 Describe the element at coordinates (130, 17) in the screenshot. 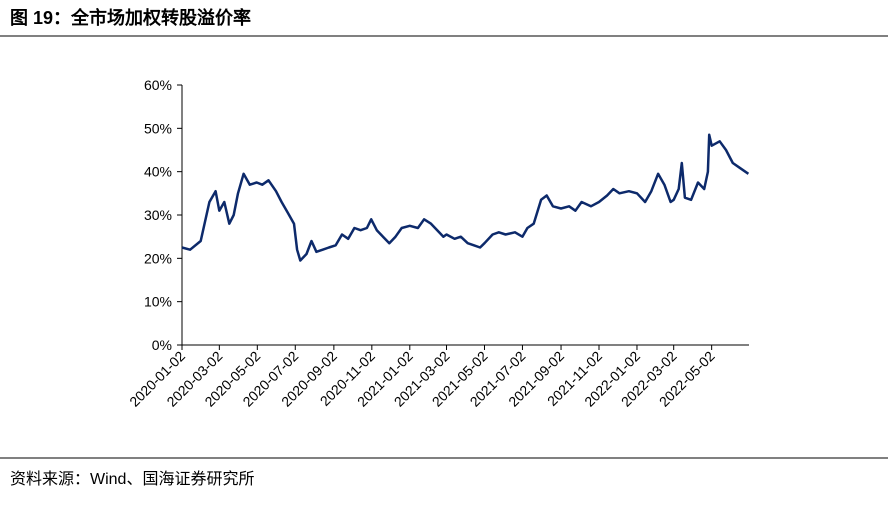

I see `chart-title: 图 19：全市场加权转股溢价率` at that location.